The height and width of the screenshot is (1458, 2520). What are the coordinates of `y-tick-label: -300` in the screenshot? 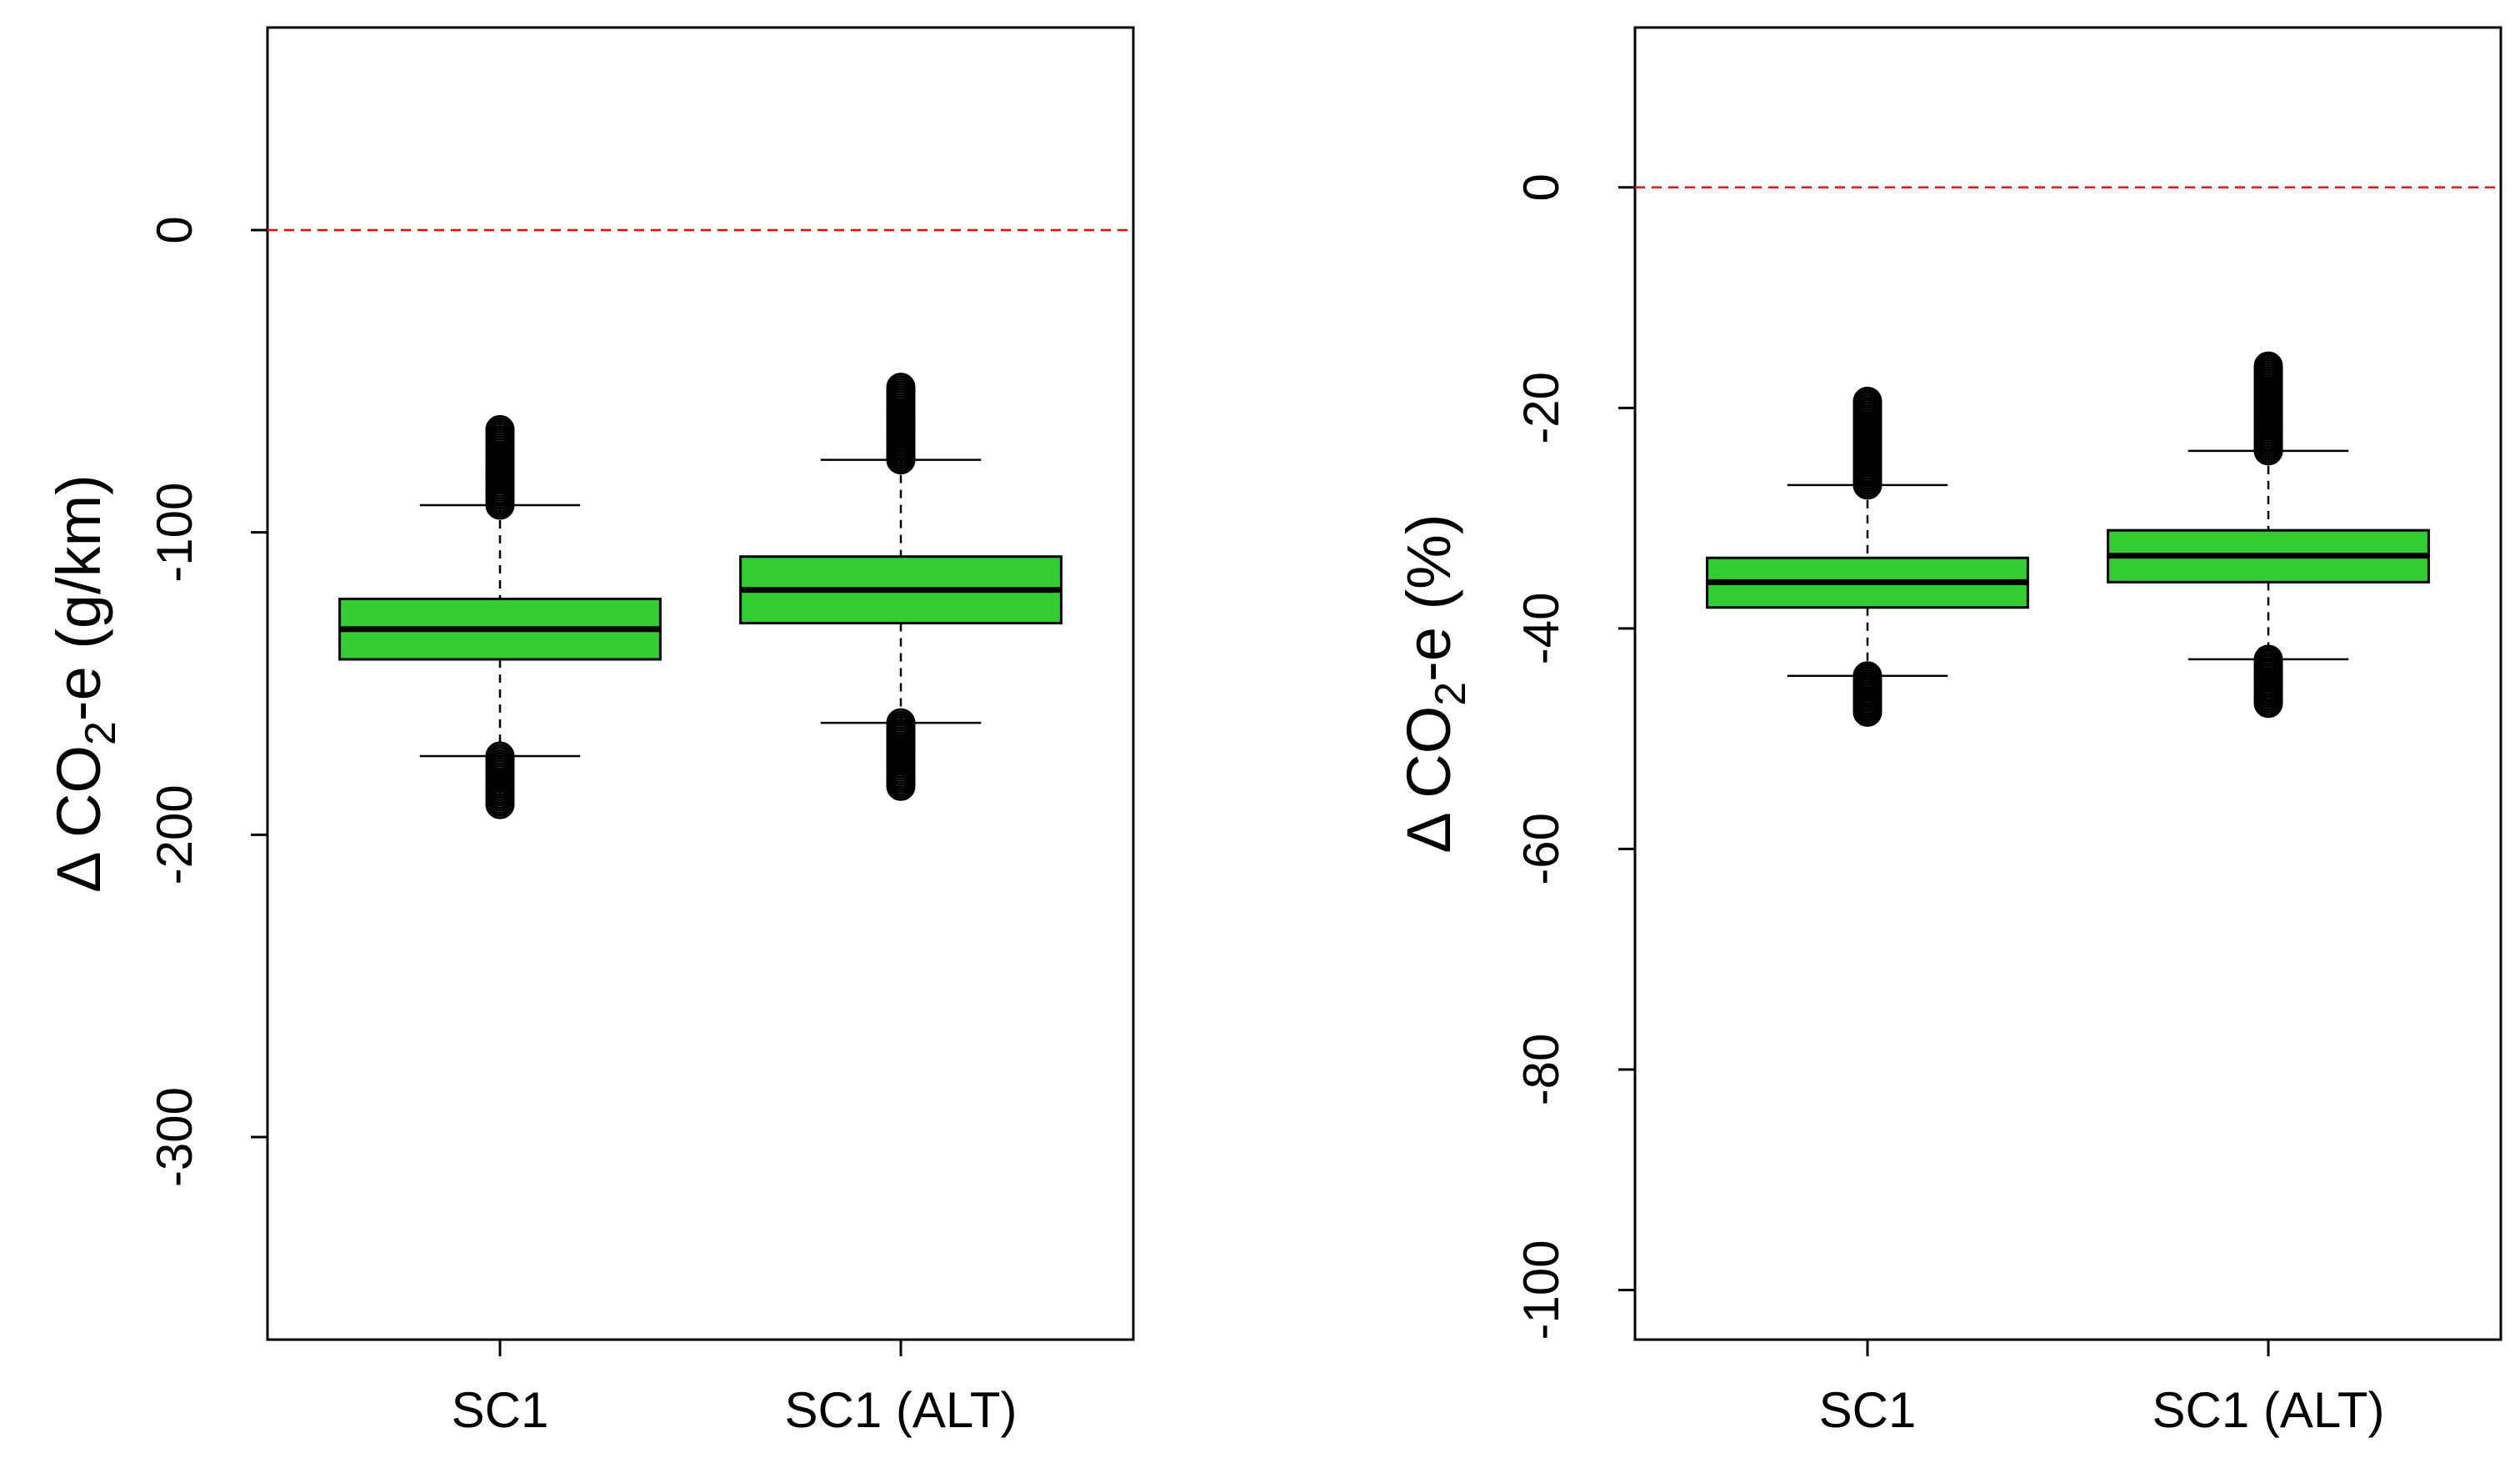 It's located at (174, 1137).